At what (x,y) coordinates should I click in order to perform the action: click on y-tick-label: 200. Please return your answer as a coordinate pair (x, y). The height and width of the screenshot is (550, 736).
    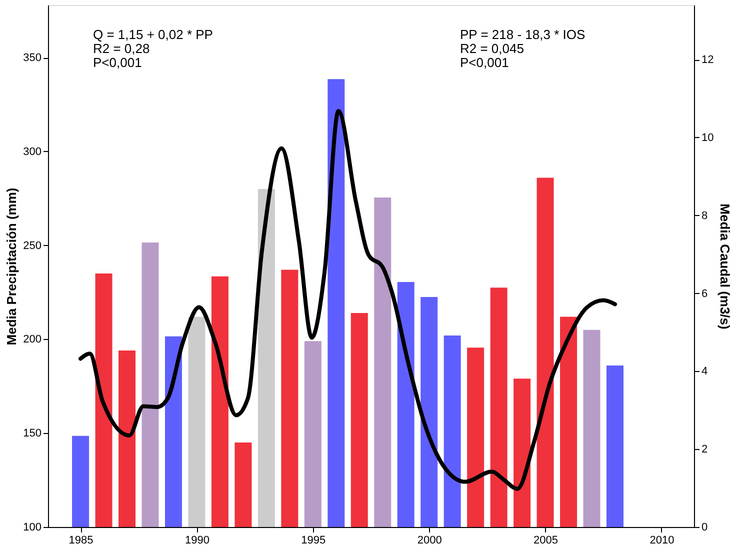
    Looking at the image, I should click on (32, 340).